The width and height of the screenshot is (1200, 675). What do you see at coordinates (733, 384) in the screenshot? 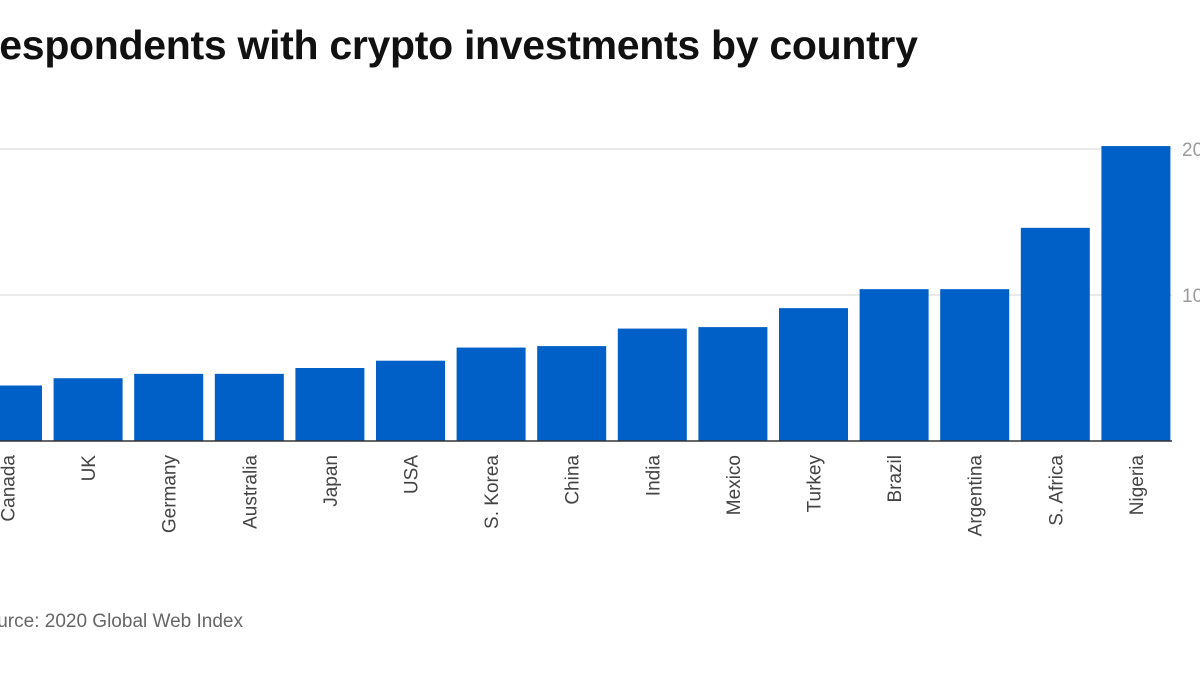
I see `bar-mexico` at bounding box center [733, 384].